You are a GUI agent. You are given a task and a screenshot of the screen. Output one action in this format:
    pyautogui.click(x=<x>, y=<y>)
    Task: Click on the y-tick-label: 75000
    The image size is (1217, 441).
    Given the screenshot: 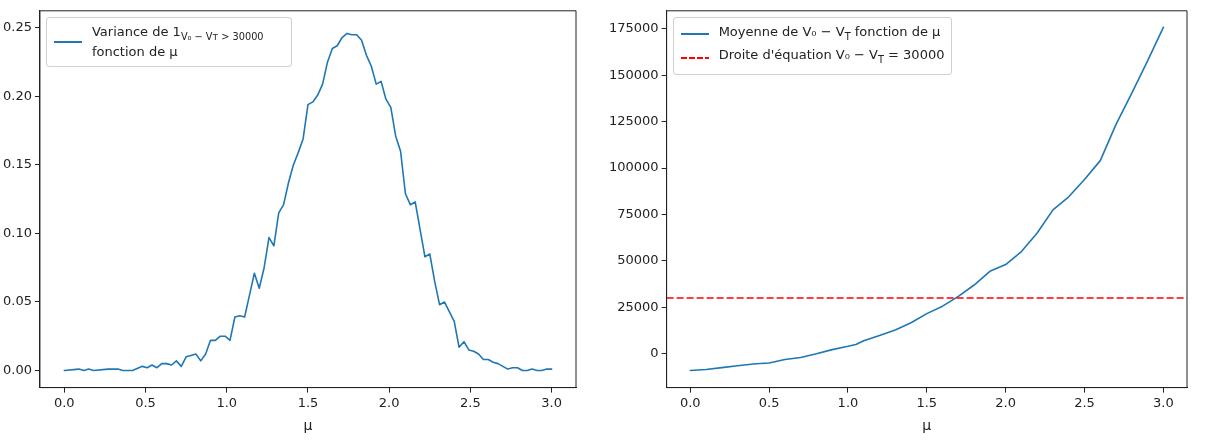 What is the action you would take?
    pyautogui.click(x=638, y=213)
    